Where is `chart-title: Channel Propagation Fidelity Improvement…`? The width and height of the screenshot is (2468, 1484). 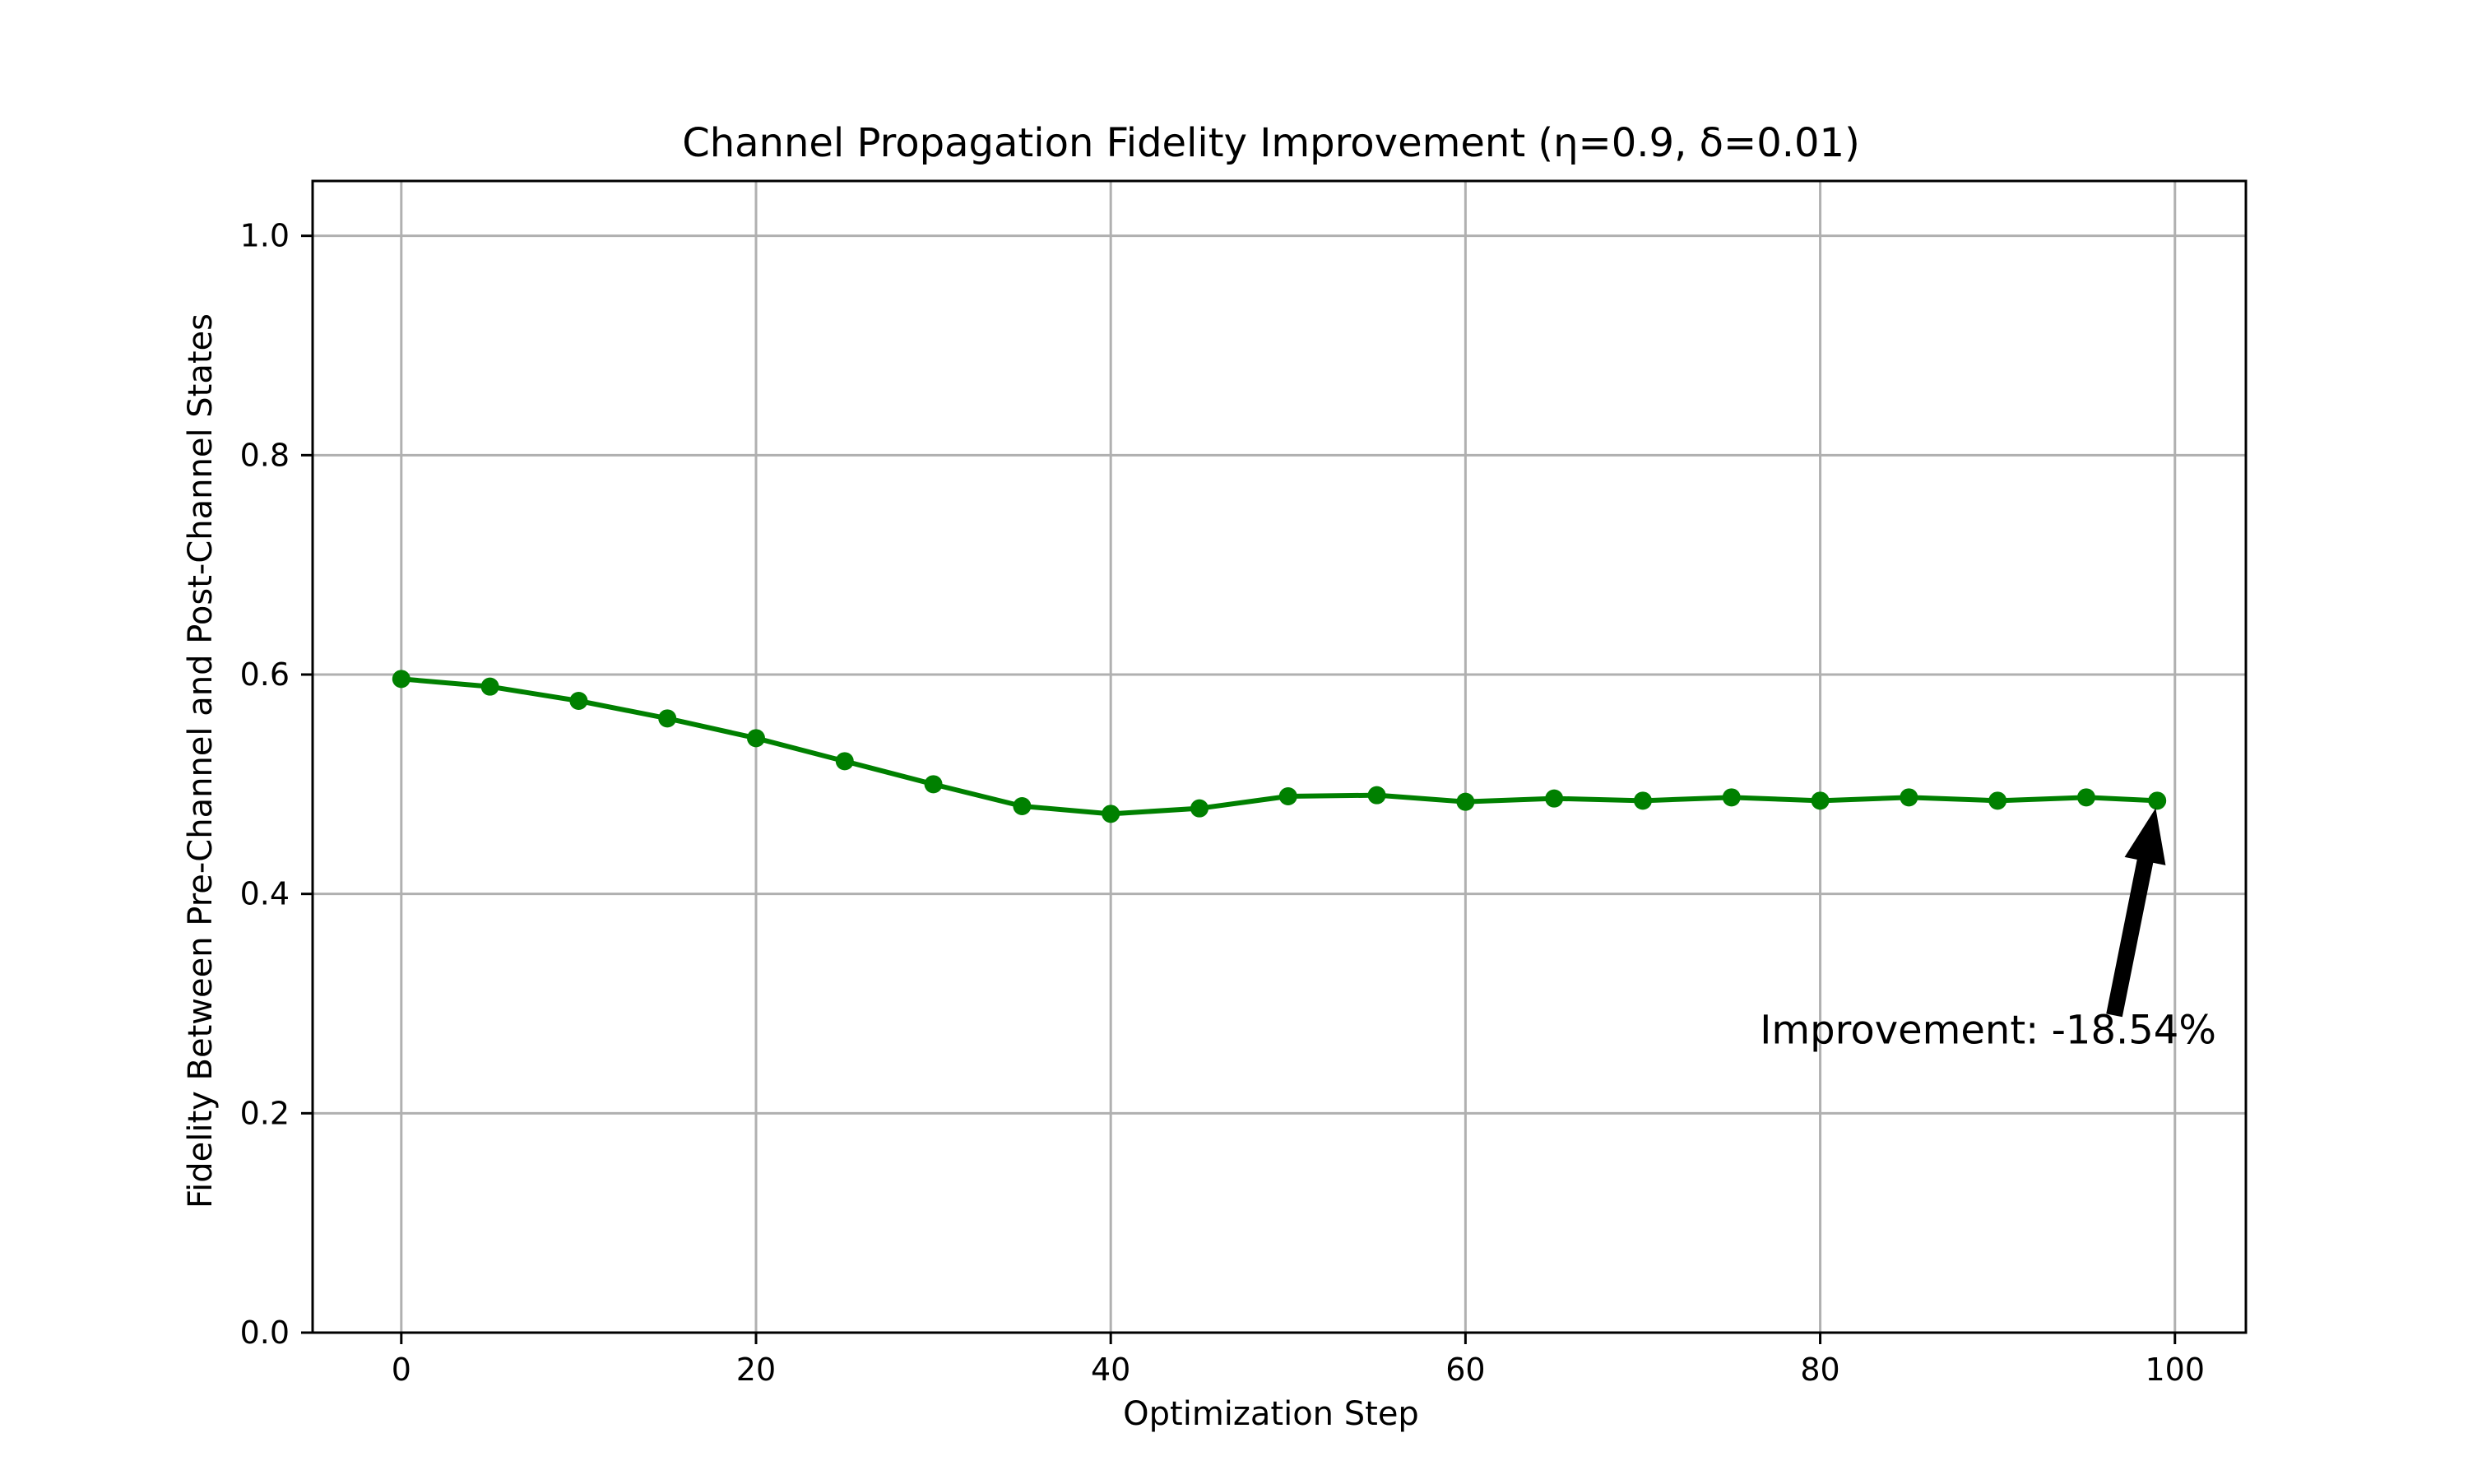
chart-title: Channel Propagation Fidelity Improvement… is located at coordinates (1271, 143).